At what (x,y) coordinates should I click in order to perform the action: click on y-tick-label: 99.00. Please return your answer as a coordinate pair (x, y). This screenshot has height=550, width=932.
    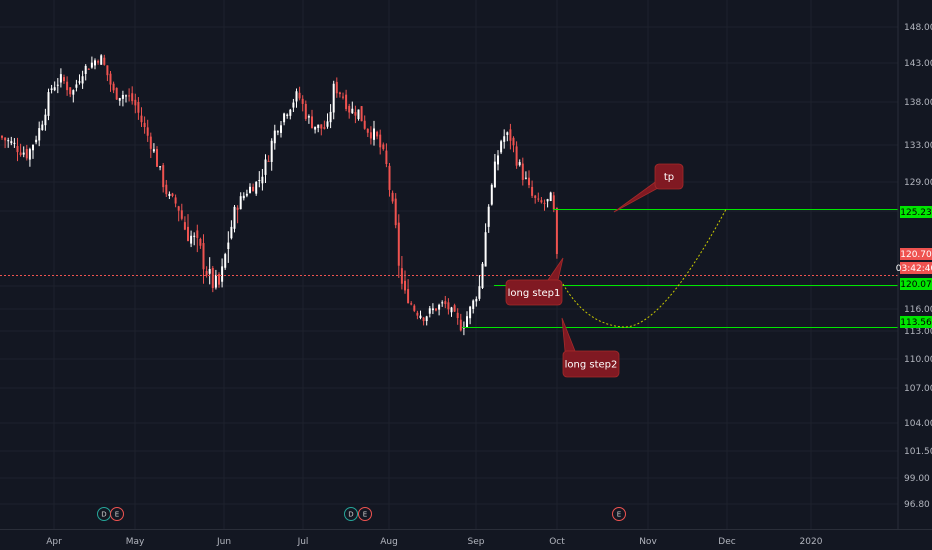
    Looking at the image, I should click on (917, 479).